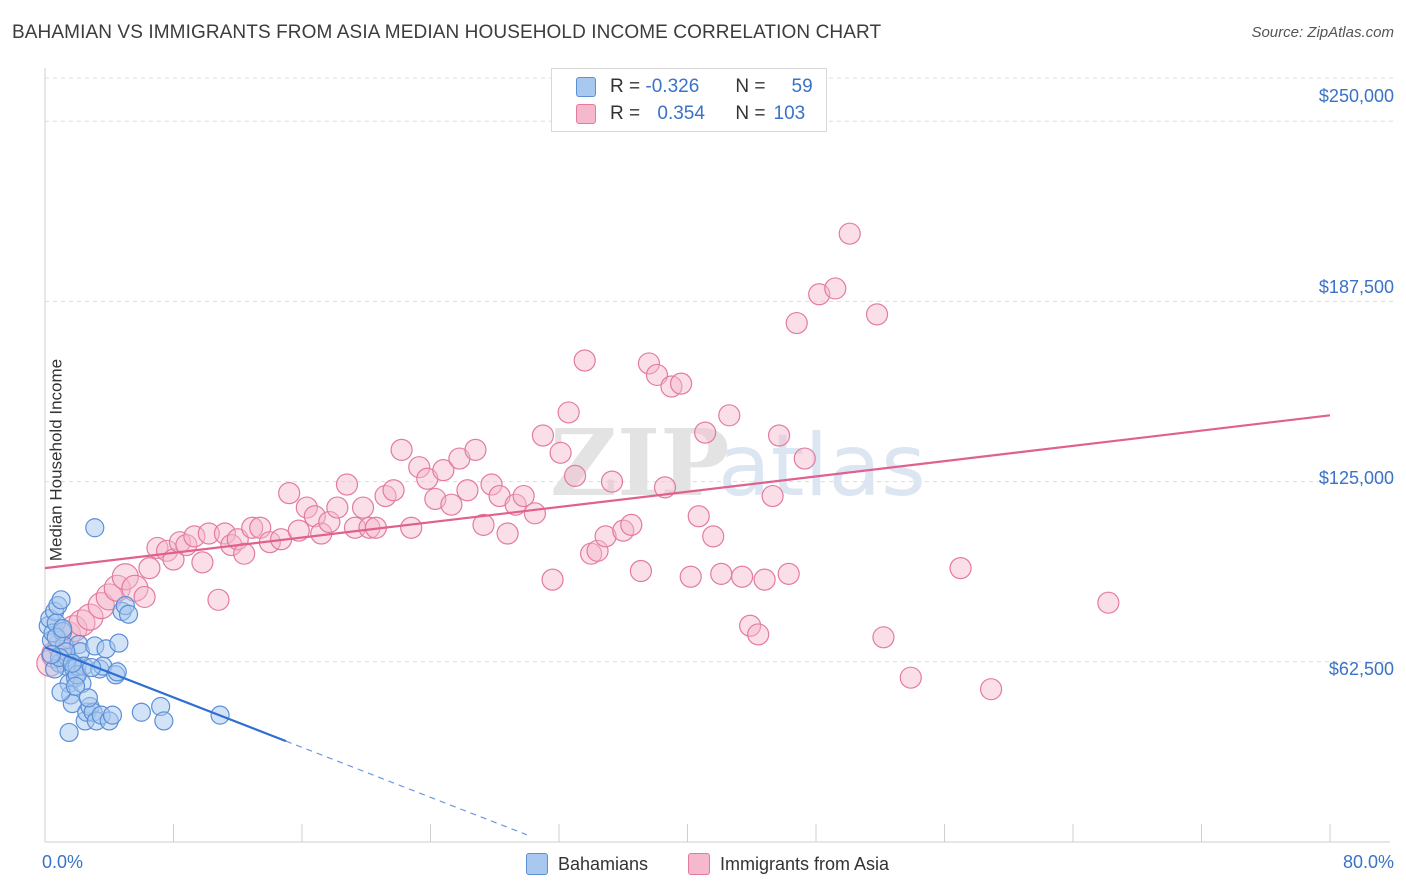 Image resolution: width=1406 pixels, height=892 pixels. What do you see at coordinates (134, 630) in the screenshot?
I see `series-bahamians` at bounding box center [134, 630].